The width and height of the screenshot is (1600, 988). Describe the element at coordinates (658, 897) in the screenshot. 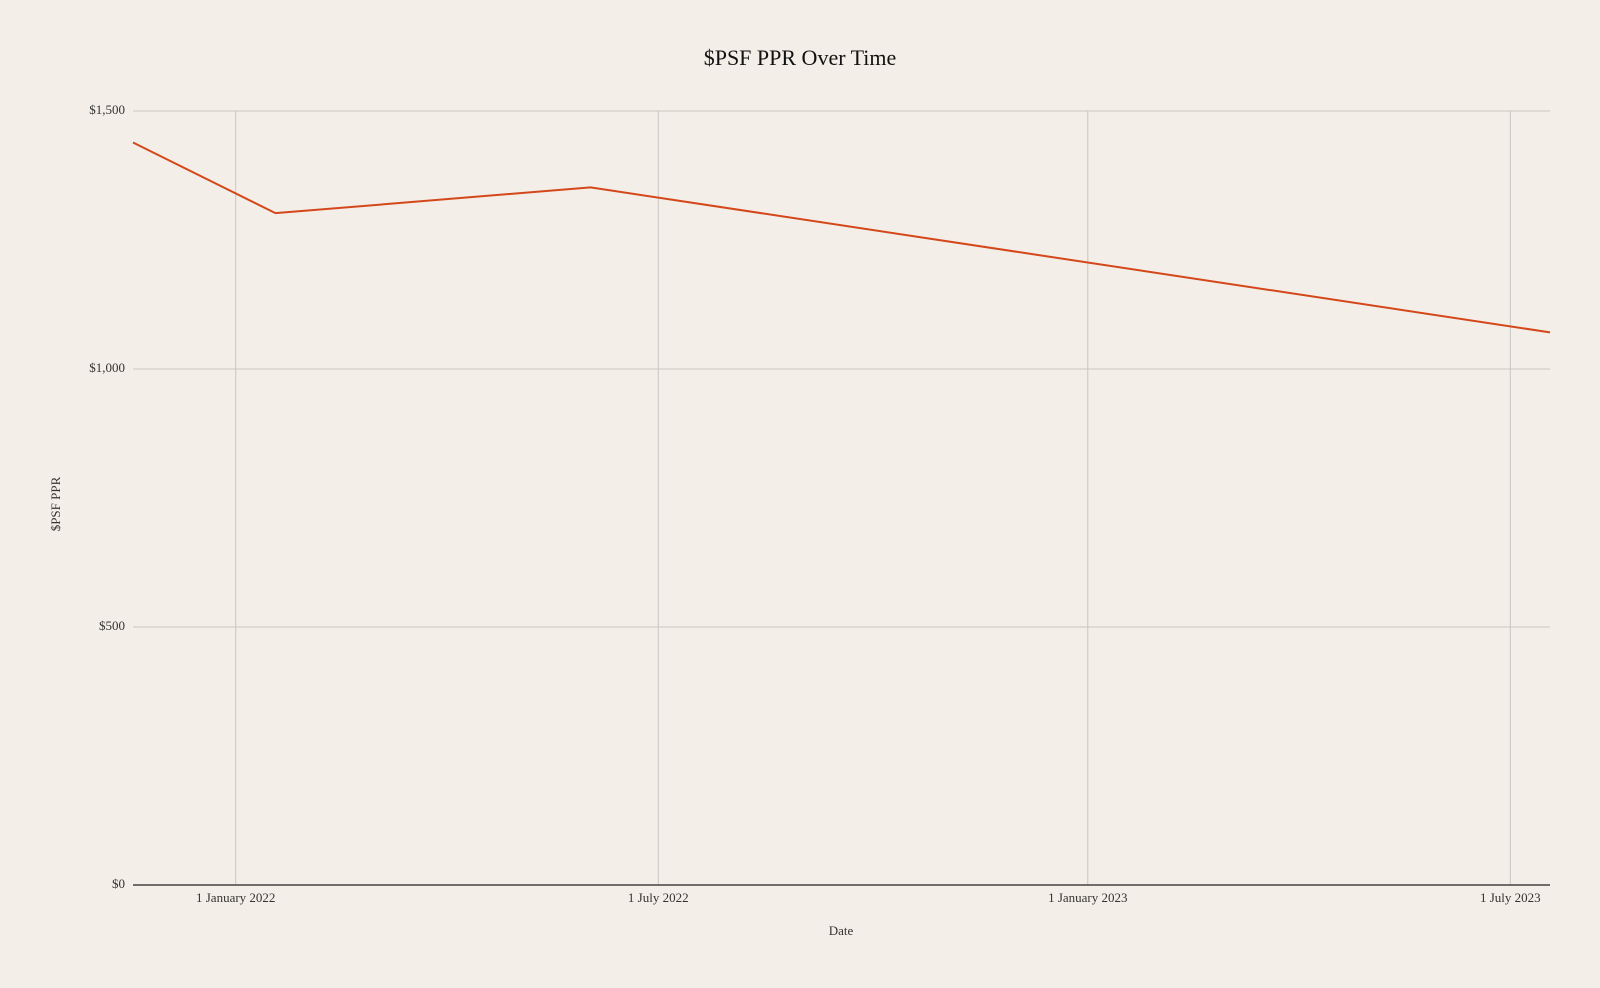

I see `x-tick-label: 1 July 2022` at that location.